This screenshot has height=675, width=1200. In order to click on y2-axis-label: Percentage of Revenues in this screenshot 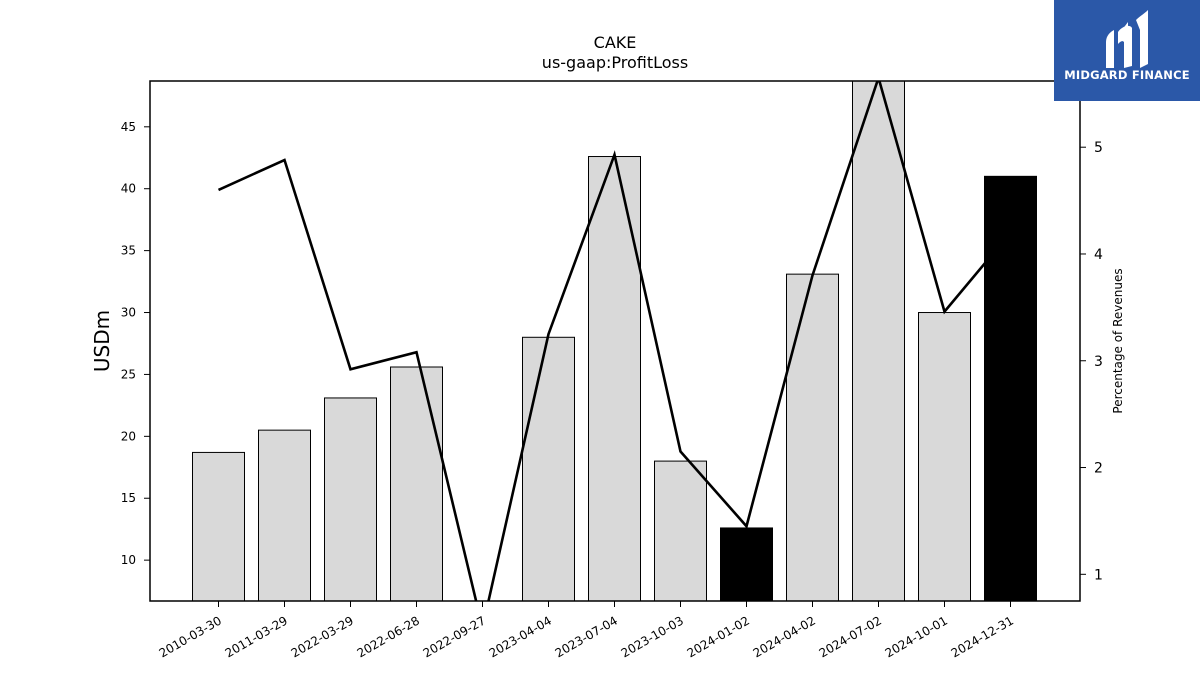, I will do `click(1118, 340)`.